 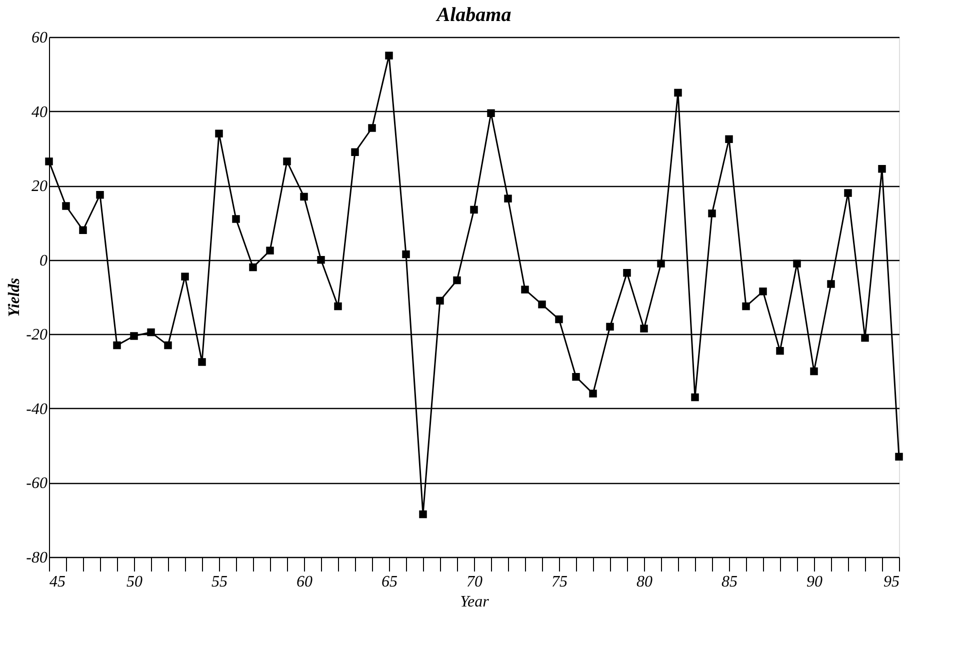 I want to click on y-tick-label: -20, so click(x=37, y=335).